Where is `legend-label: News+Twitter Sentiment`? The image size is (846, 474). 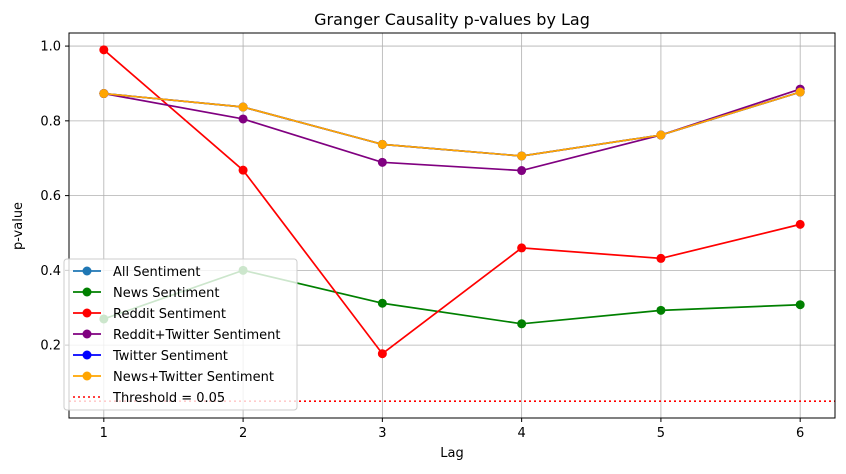
legend-label: News+Twitter Sentiment is located at coordinates (193, 377).